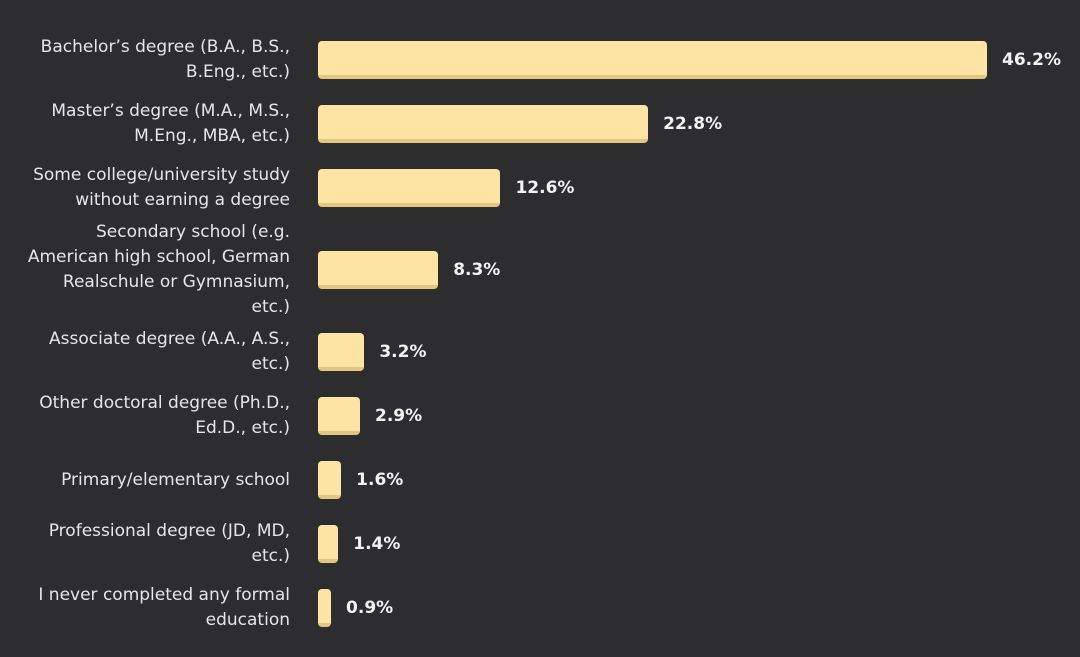  What do you see at coordinates (1031, 60) in the screenshot?
I see `value-label: 46.2%` at bounding box center [1031, 60].